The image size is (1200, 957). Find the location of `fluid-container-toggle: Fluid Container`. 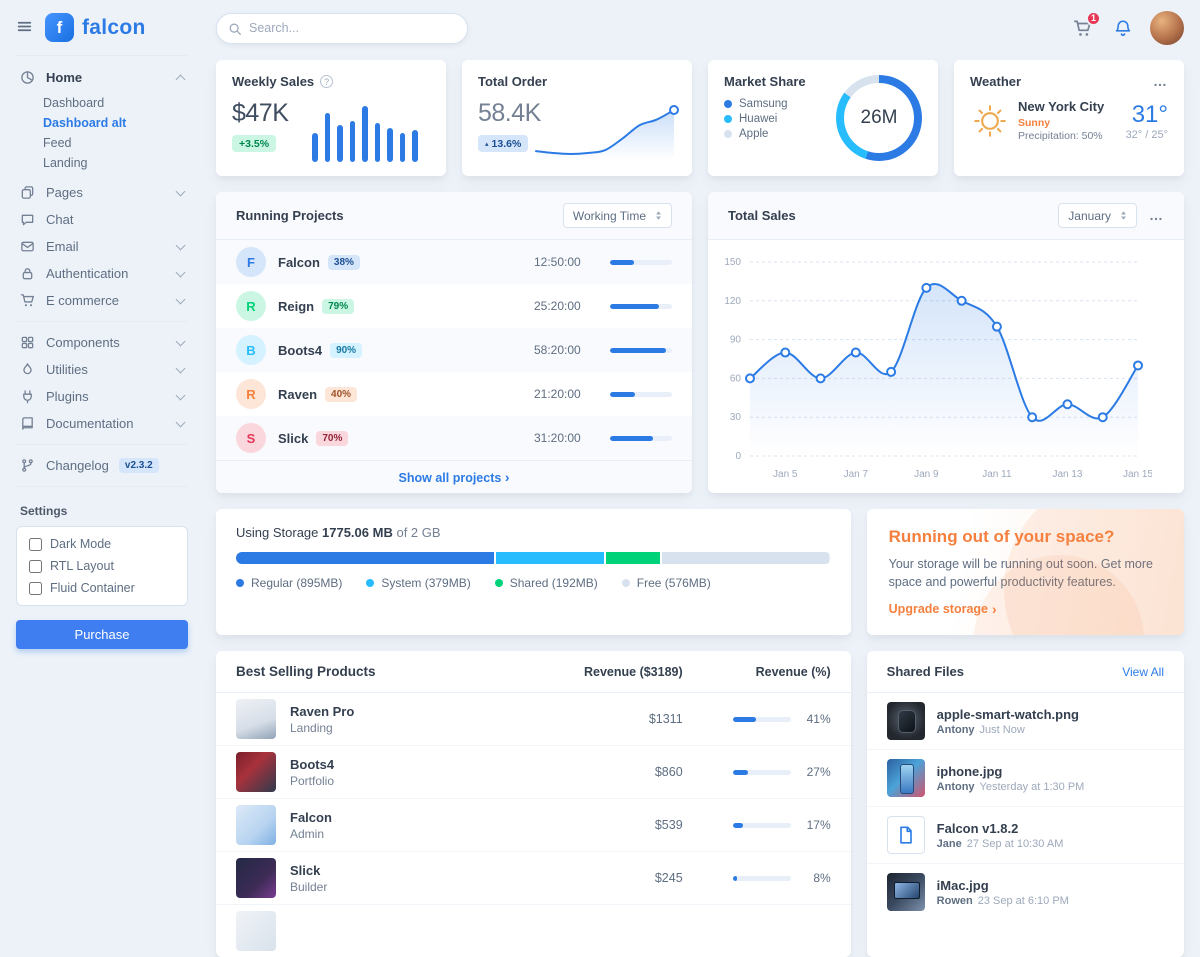

fluid-container-toggle: Fluid Container is located at coordinates (102, 588).